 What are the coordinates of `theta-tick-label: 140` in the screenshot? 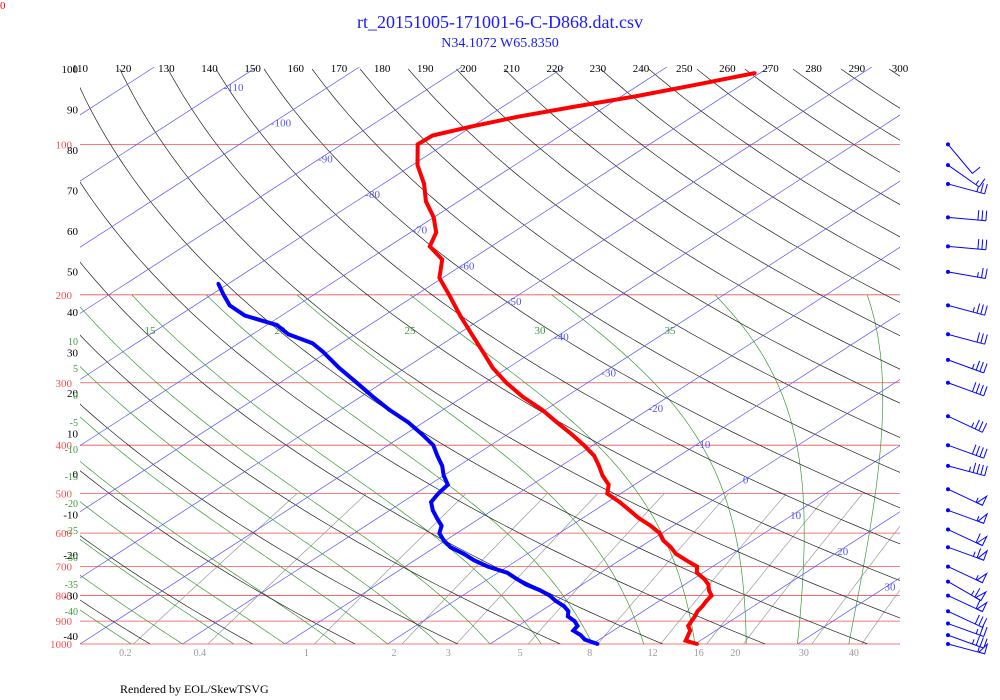 It's located at (209, 69).